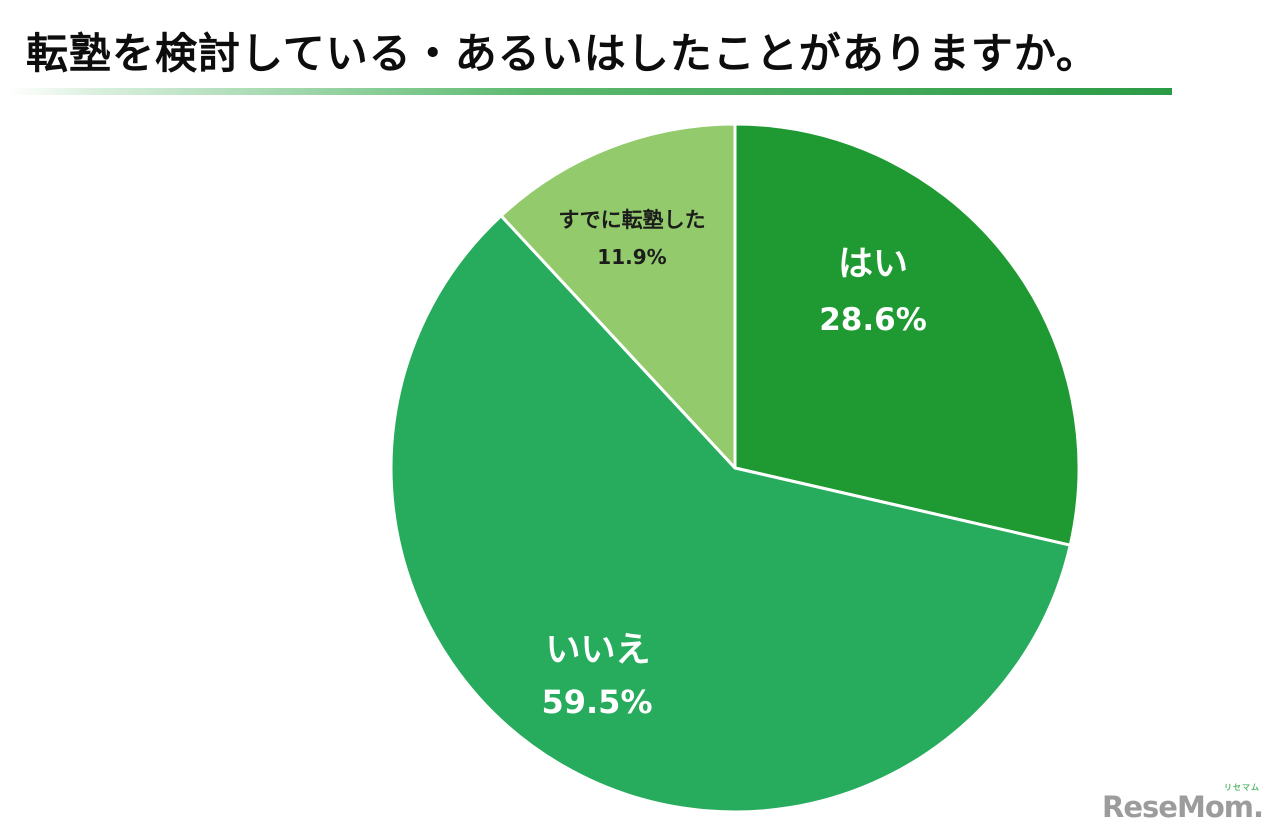 The width and height of the screenshot is (1280, 830). I want to click on slice-value-no: 59.5%, so click(597, 702).